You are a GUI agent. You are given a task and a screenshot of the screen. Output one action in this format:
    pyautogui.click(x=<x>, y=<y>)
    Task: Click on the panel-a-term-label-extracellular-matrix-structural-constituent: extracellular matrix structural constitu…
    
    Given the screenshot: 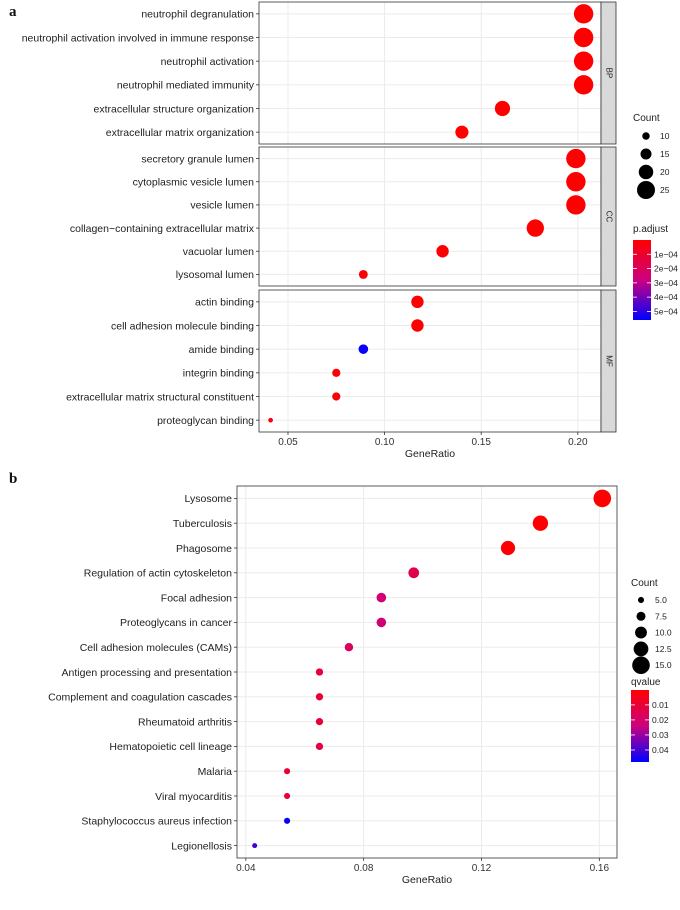 What is the action you would take?
    pyautogui.click(x=160, y=397)
    